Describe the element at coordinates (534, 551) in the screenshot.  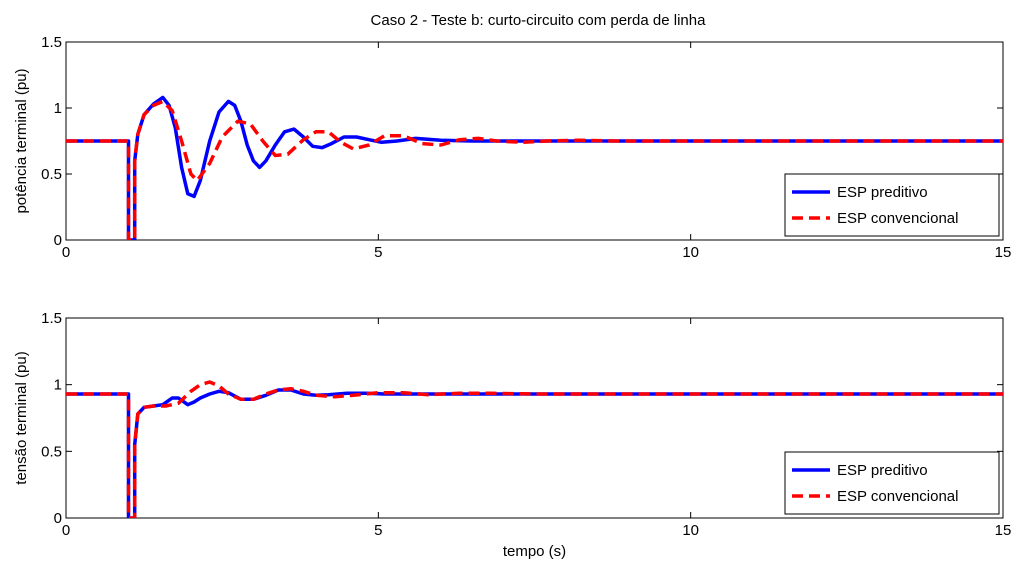
I see `x-axis-label: tempo (s)` at that location.